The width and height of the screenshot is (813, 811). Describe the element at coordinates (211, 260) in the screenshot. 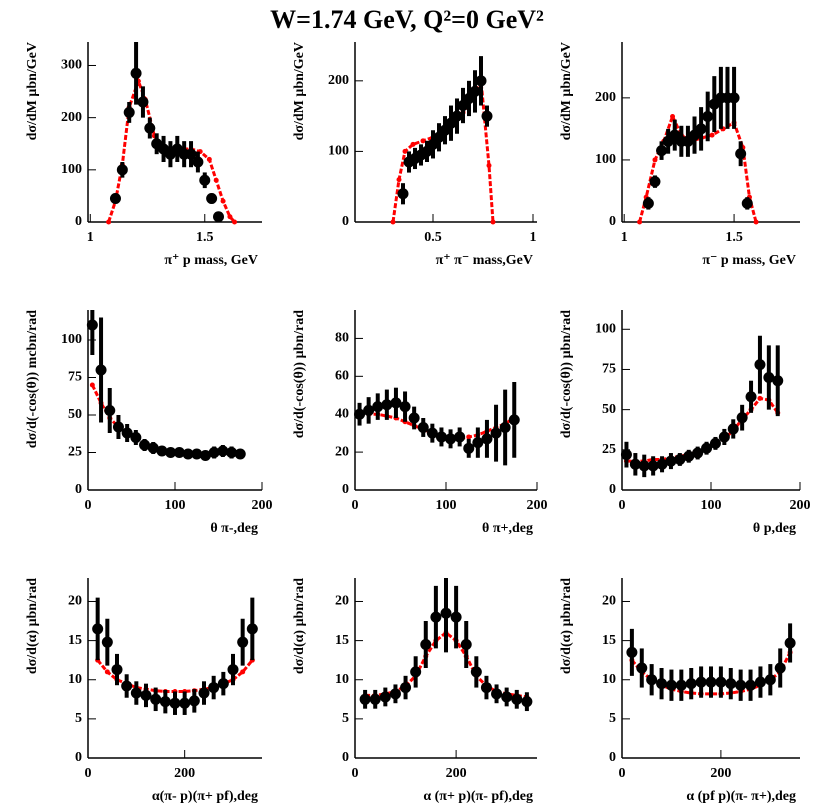

I see `x-axis-label: π⁺ p mass, GeV` at that location.